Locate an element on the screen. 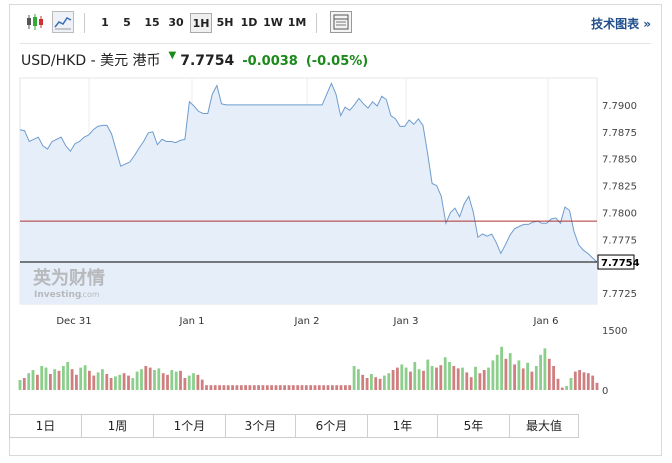 The height and width of the screenshot is (463, 672). interval-1w-button: 1W is located at coordinates (273, 22).